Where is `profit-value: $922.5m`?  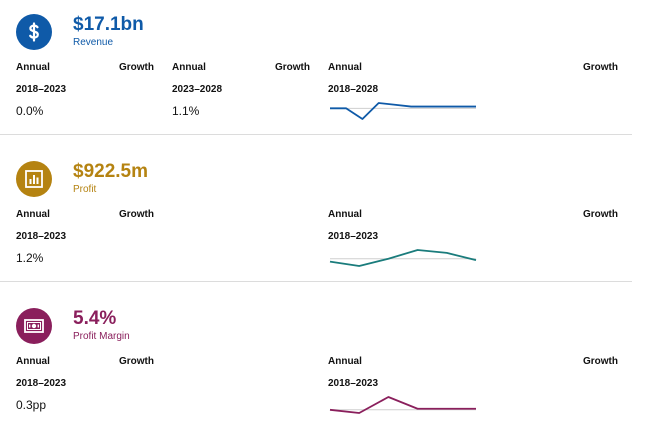 profit-value: $922.5m is located at coordinates (111, 171).